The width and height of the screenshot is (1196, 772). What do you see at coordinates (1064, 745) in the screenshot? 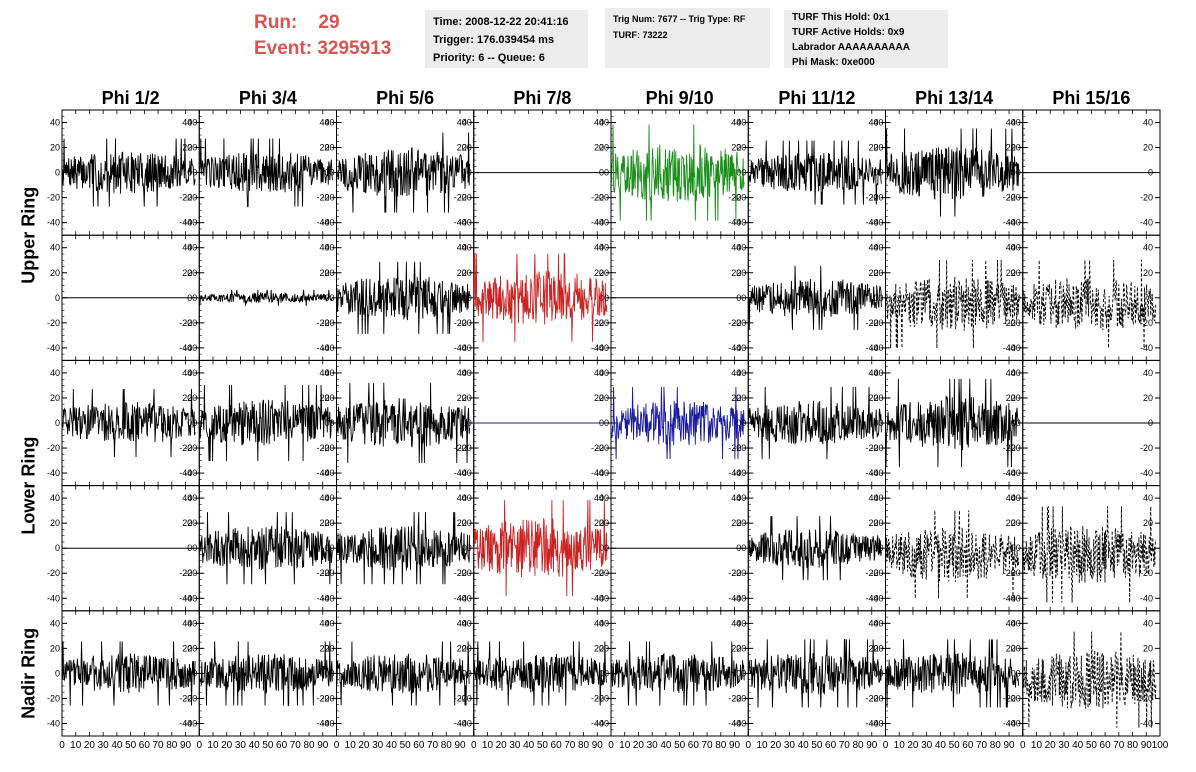
I see `x-tick-label: 30` at bounding box center [1064, 745].